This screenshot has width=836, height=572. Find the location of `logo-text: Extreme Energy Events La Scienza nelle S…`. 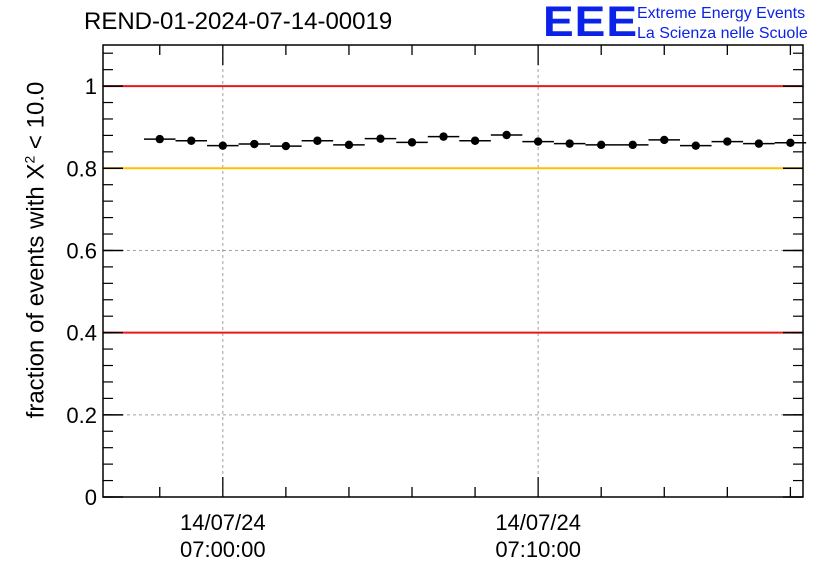

logo-text: Extreme Energy Events La Scienza nelle S… is located at coordinates (722, 24).